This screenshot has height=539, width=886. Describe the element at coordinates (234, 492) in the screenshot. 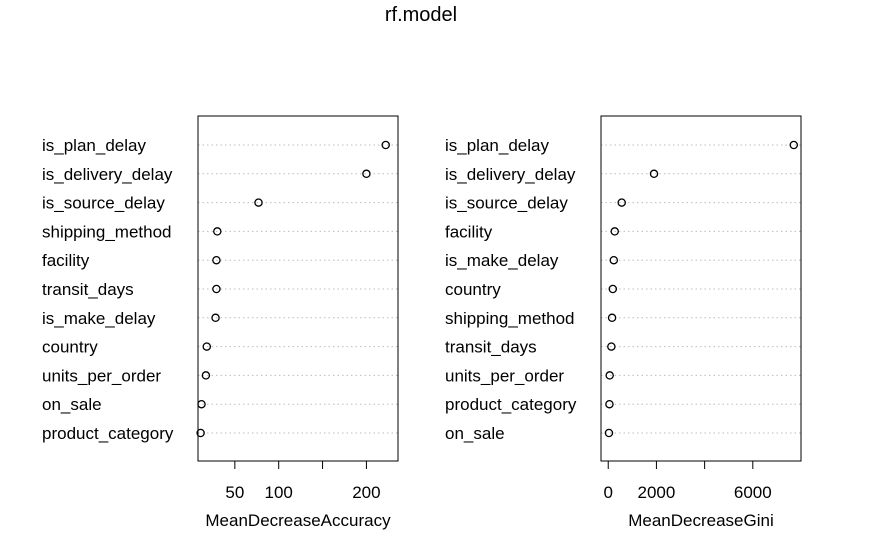

I see `x-tick-label: 50` at that location.